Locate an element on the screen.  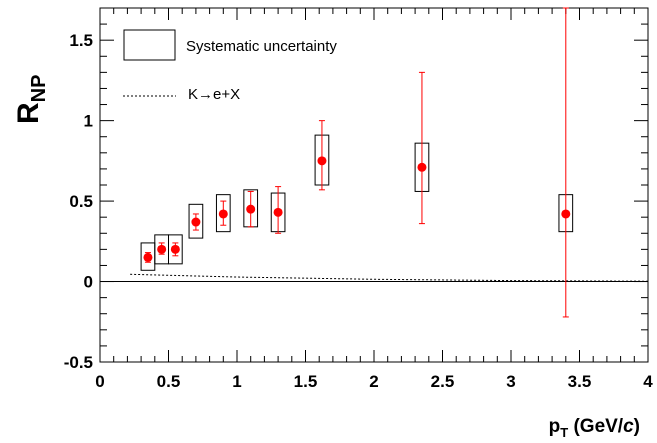
y-tick-label: 1.5 is located at coordinates (81, 40).